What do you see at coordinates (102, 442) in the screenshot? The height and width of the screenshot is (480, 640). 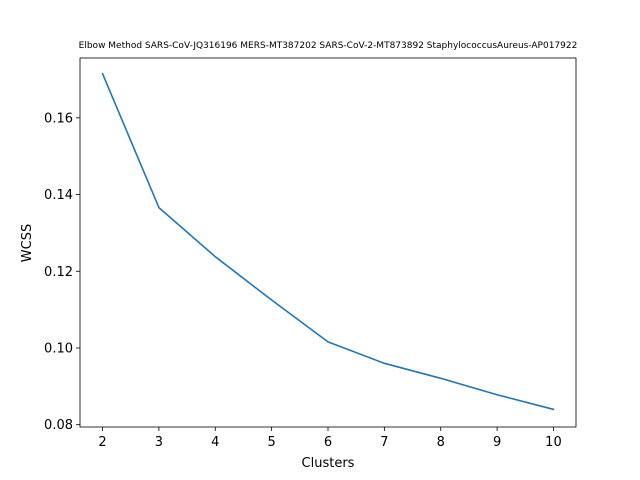 I see `x-tick-label: 2` at bounding box center [102, 442].